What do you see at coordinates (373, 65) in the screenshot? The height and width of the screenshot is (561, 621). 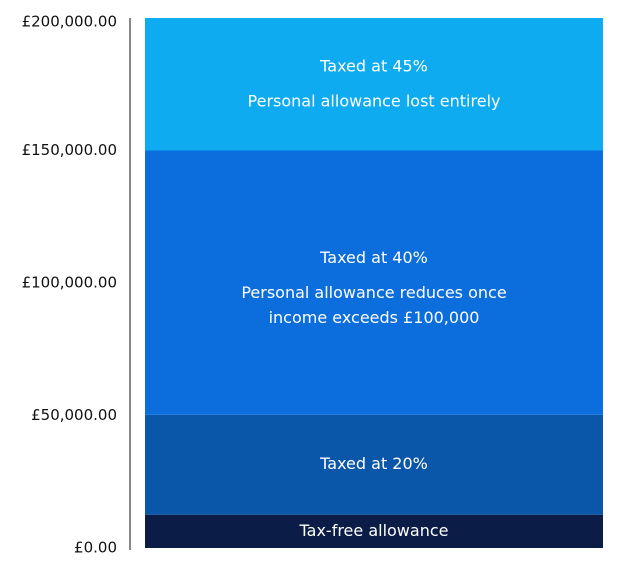 I see `segment-label: Taxed at 45%` at bounding box center [373, 65].